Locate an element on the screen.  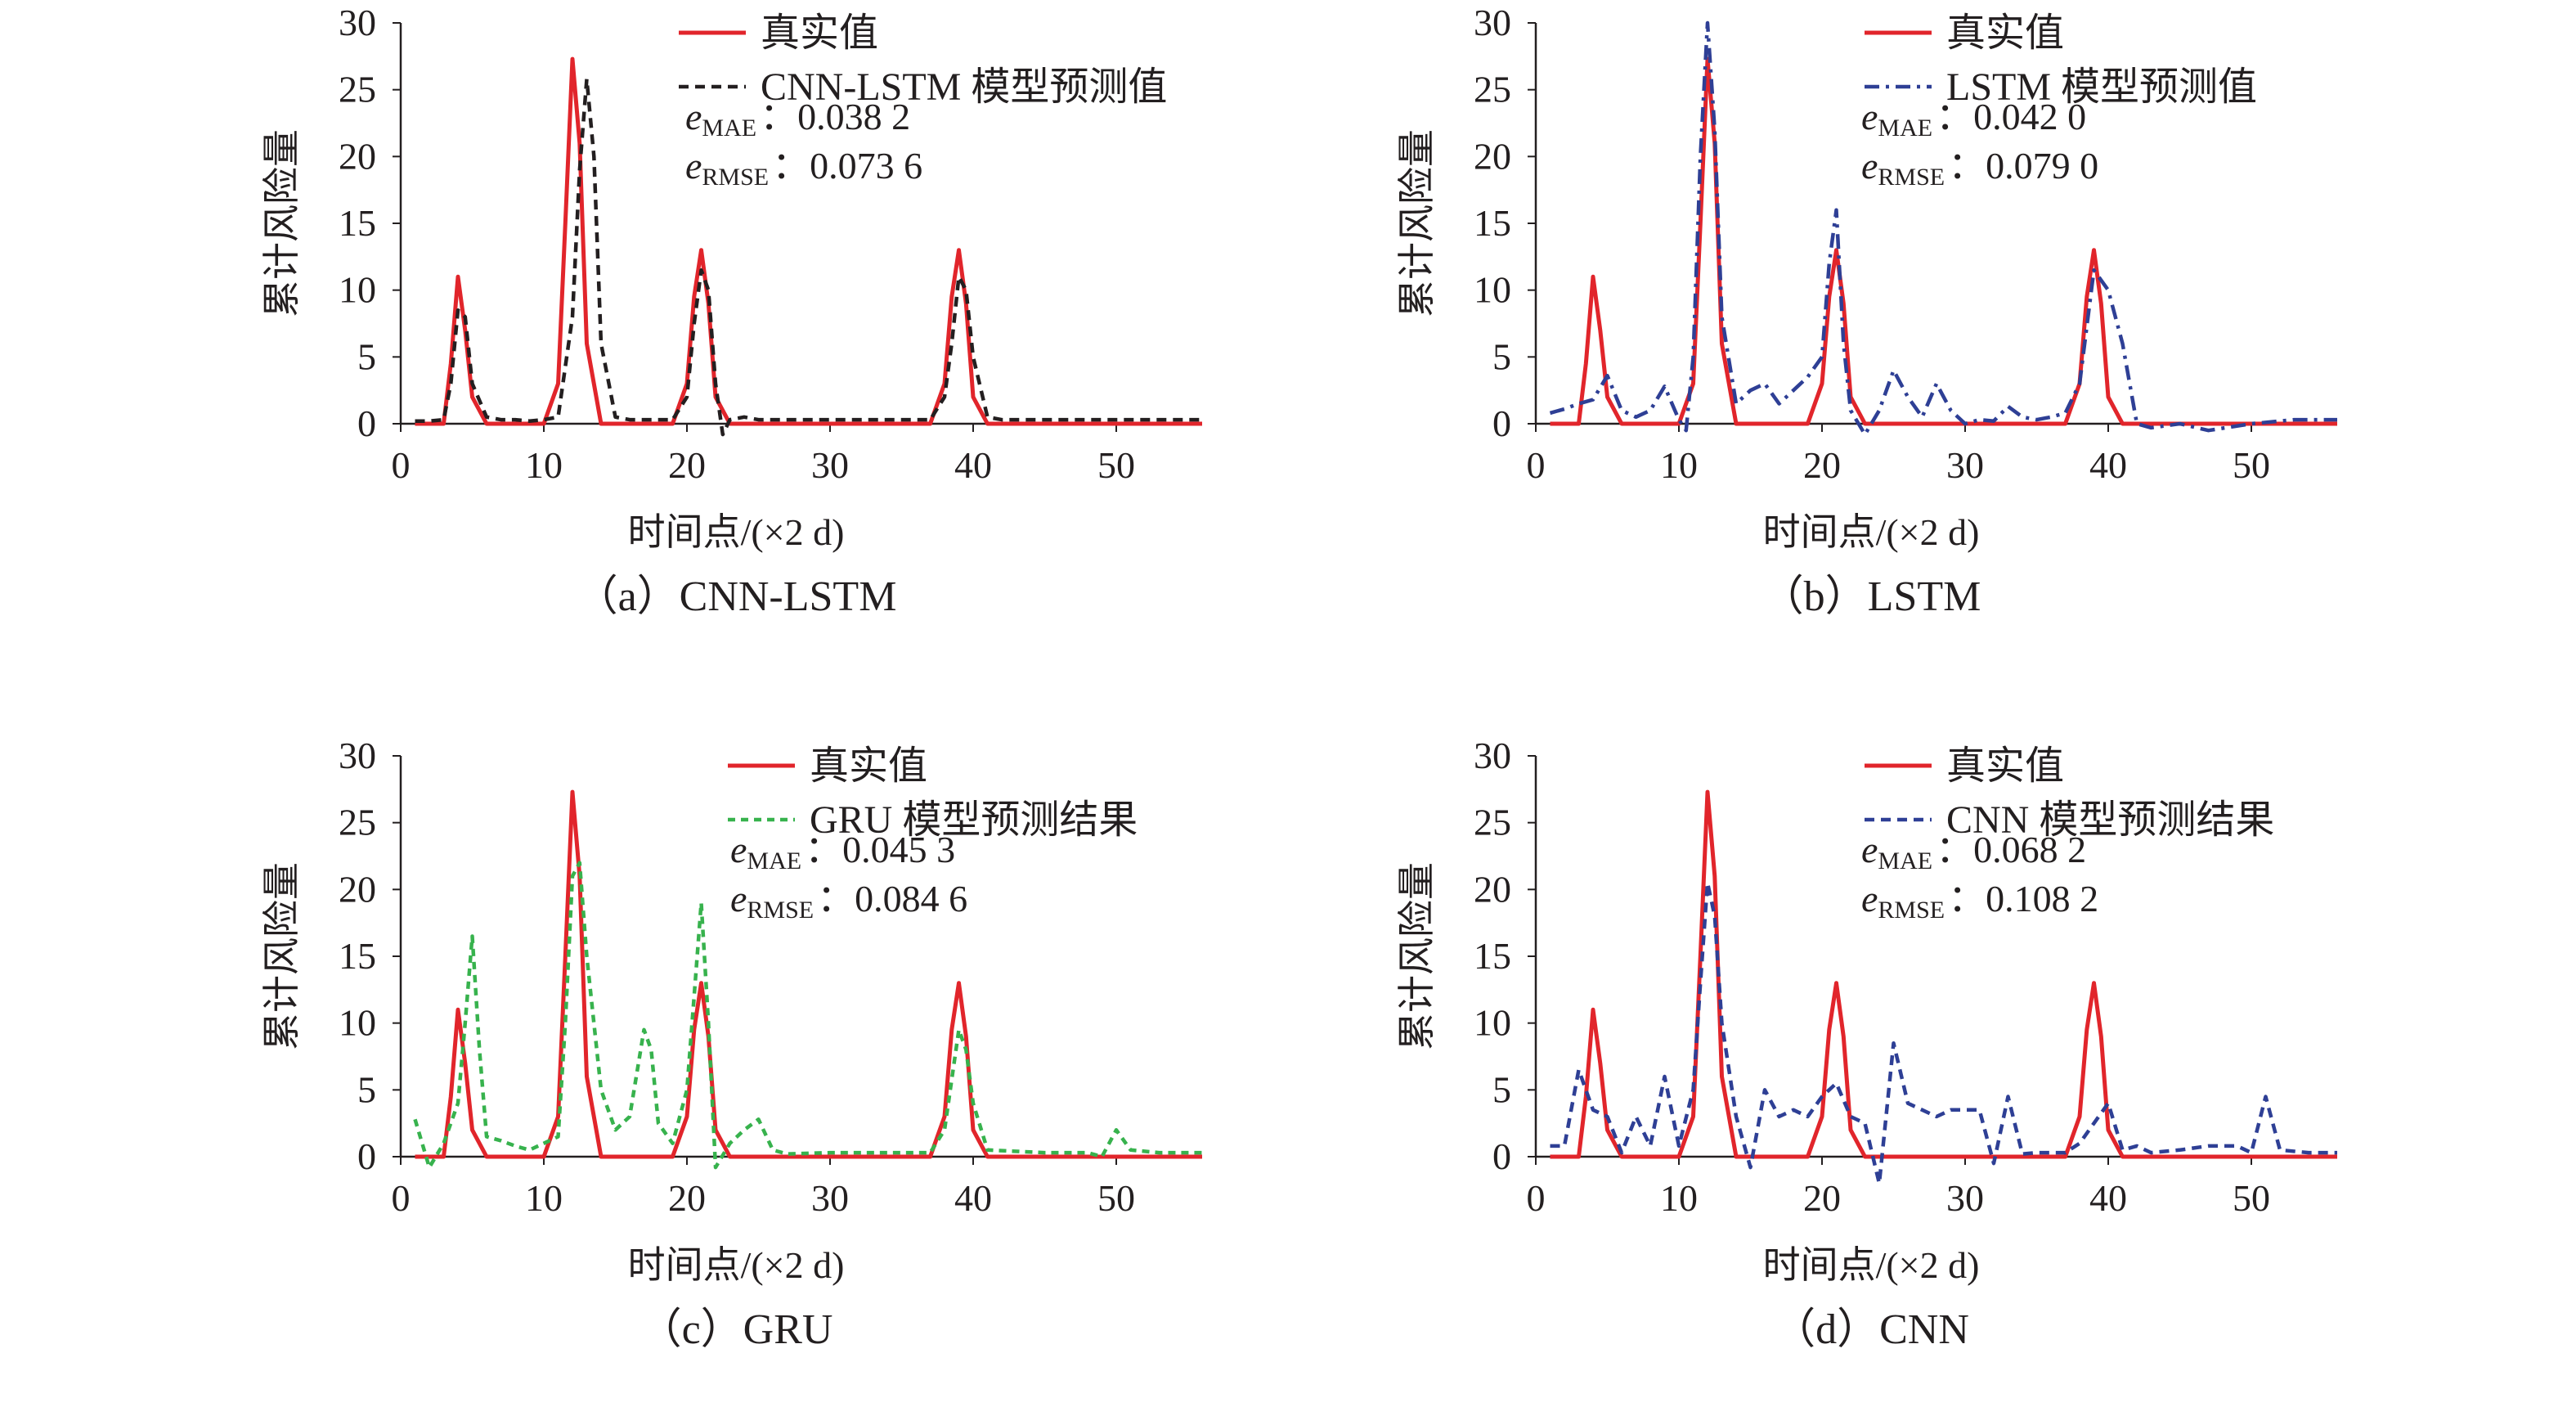
metric-mae: eMAE：0.068 2 is located at coordinates (1973, 851).